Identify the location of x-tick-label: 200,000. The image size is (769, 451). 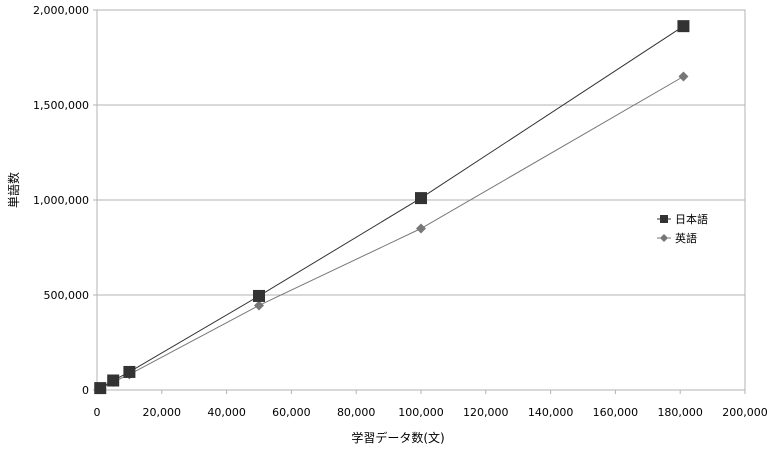
(745, 412).